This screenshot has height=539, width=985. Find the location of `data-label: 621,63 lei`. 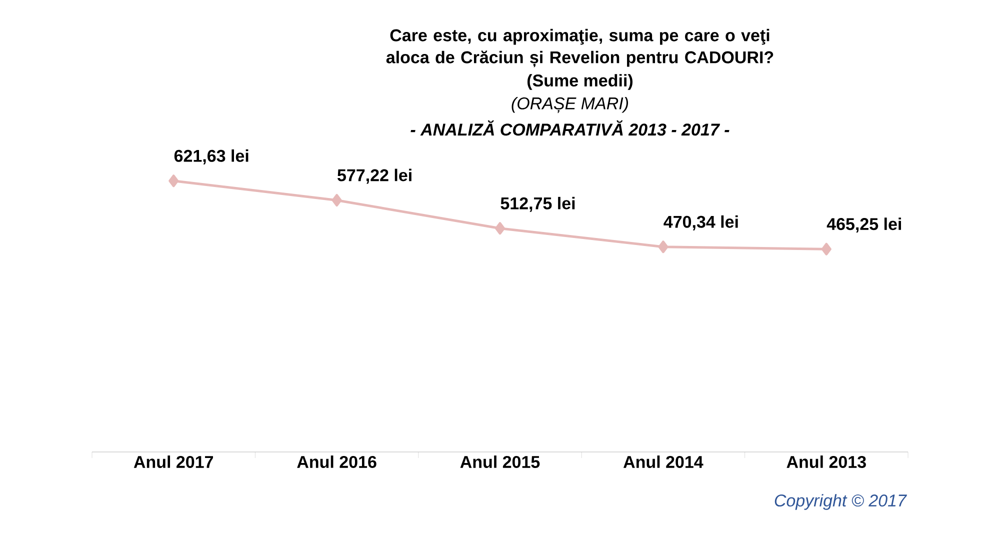

data-label: 621,63 lei is located at coordinates (211, 156).